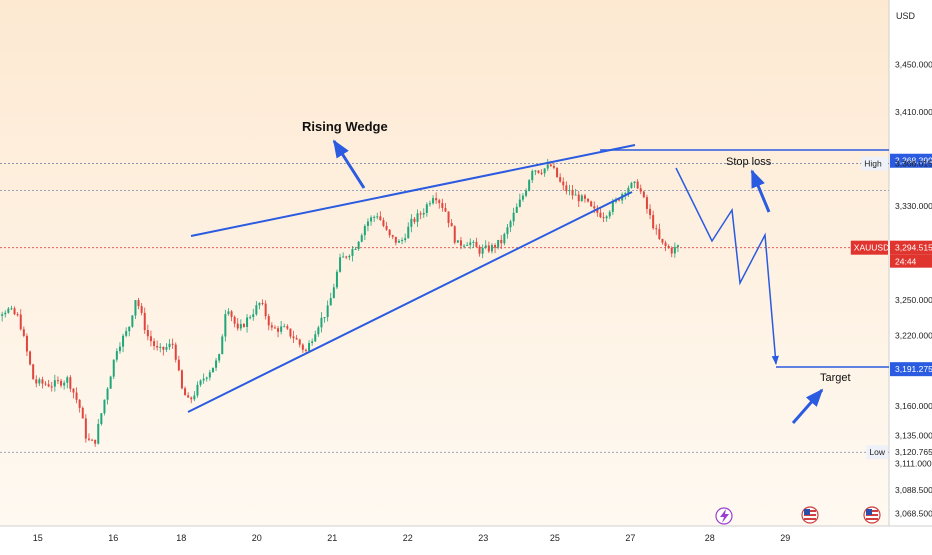  I want to click on price-tick-label: 3,068.500, so click(913, 514).